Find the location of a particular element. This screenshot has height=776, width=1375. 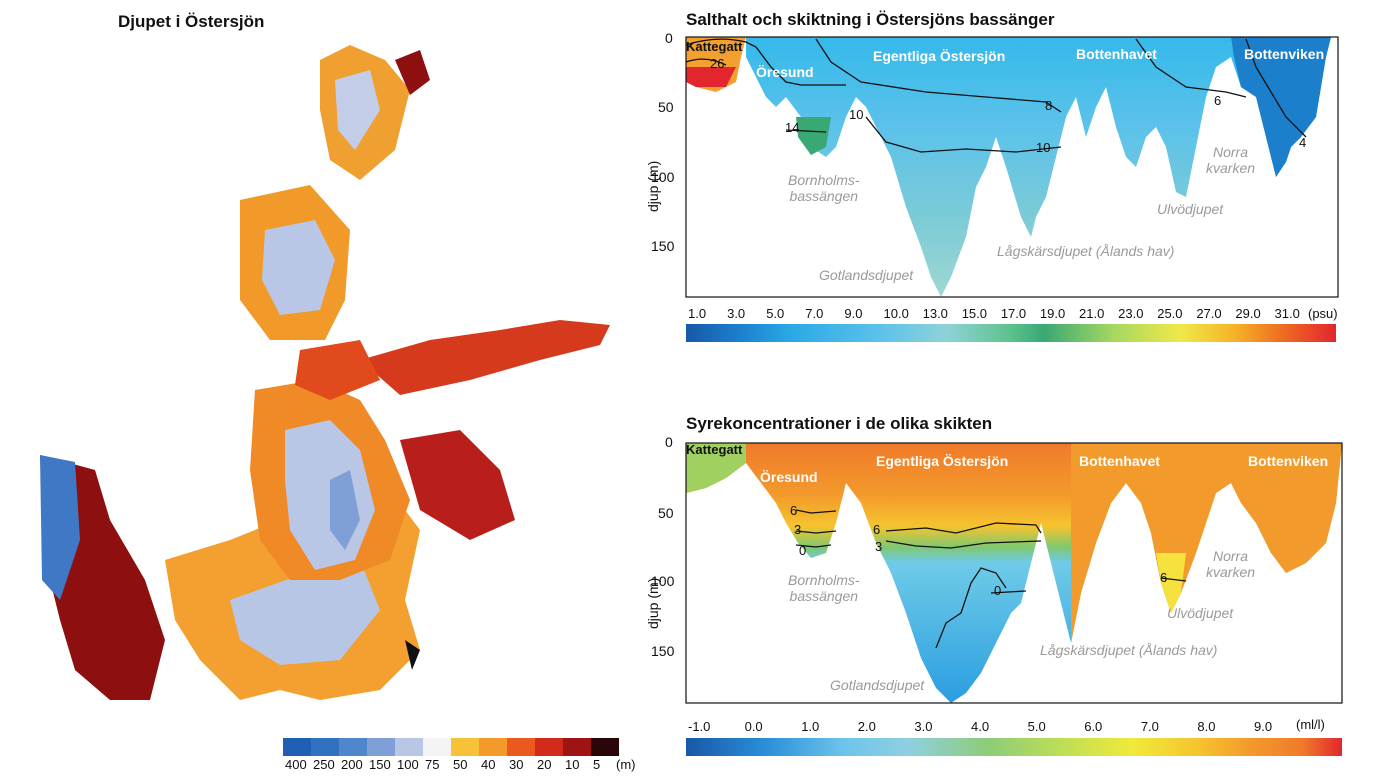

salinity-colorbar-tick: 13.0 is located at coordinates (935, 313).